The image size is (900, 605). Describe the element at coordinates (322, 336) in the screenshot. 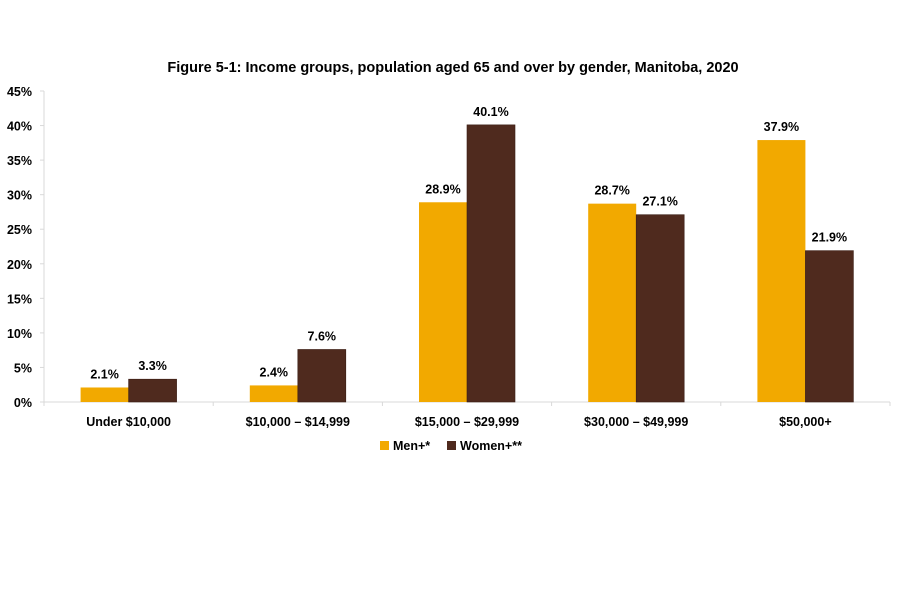

I see `data-label: 7.6%` at that location.